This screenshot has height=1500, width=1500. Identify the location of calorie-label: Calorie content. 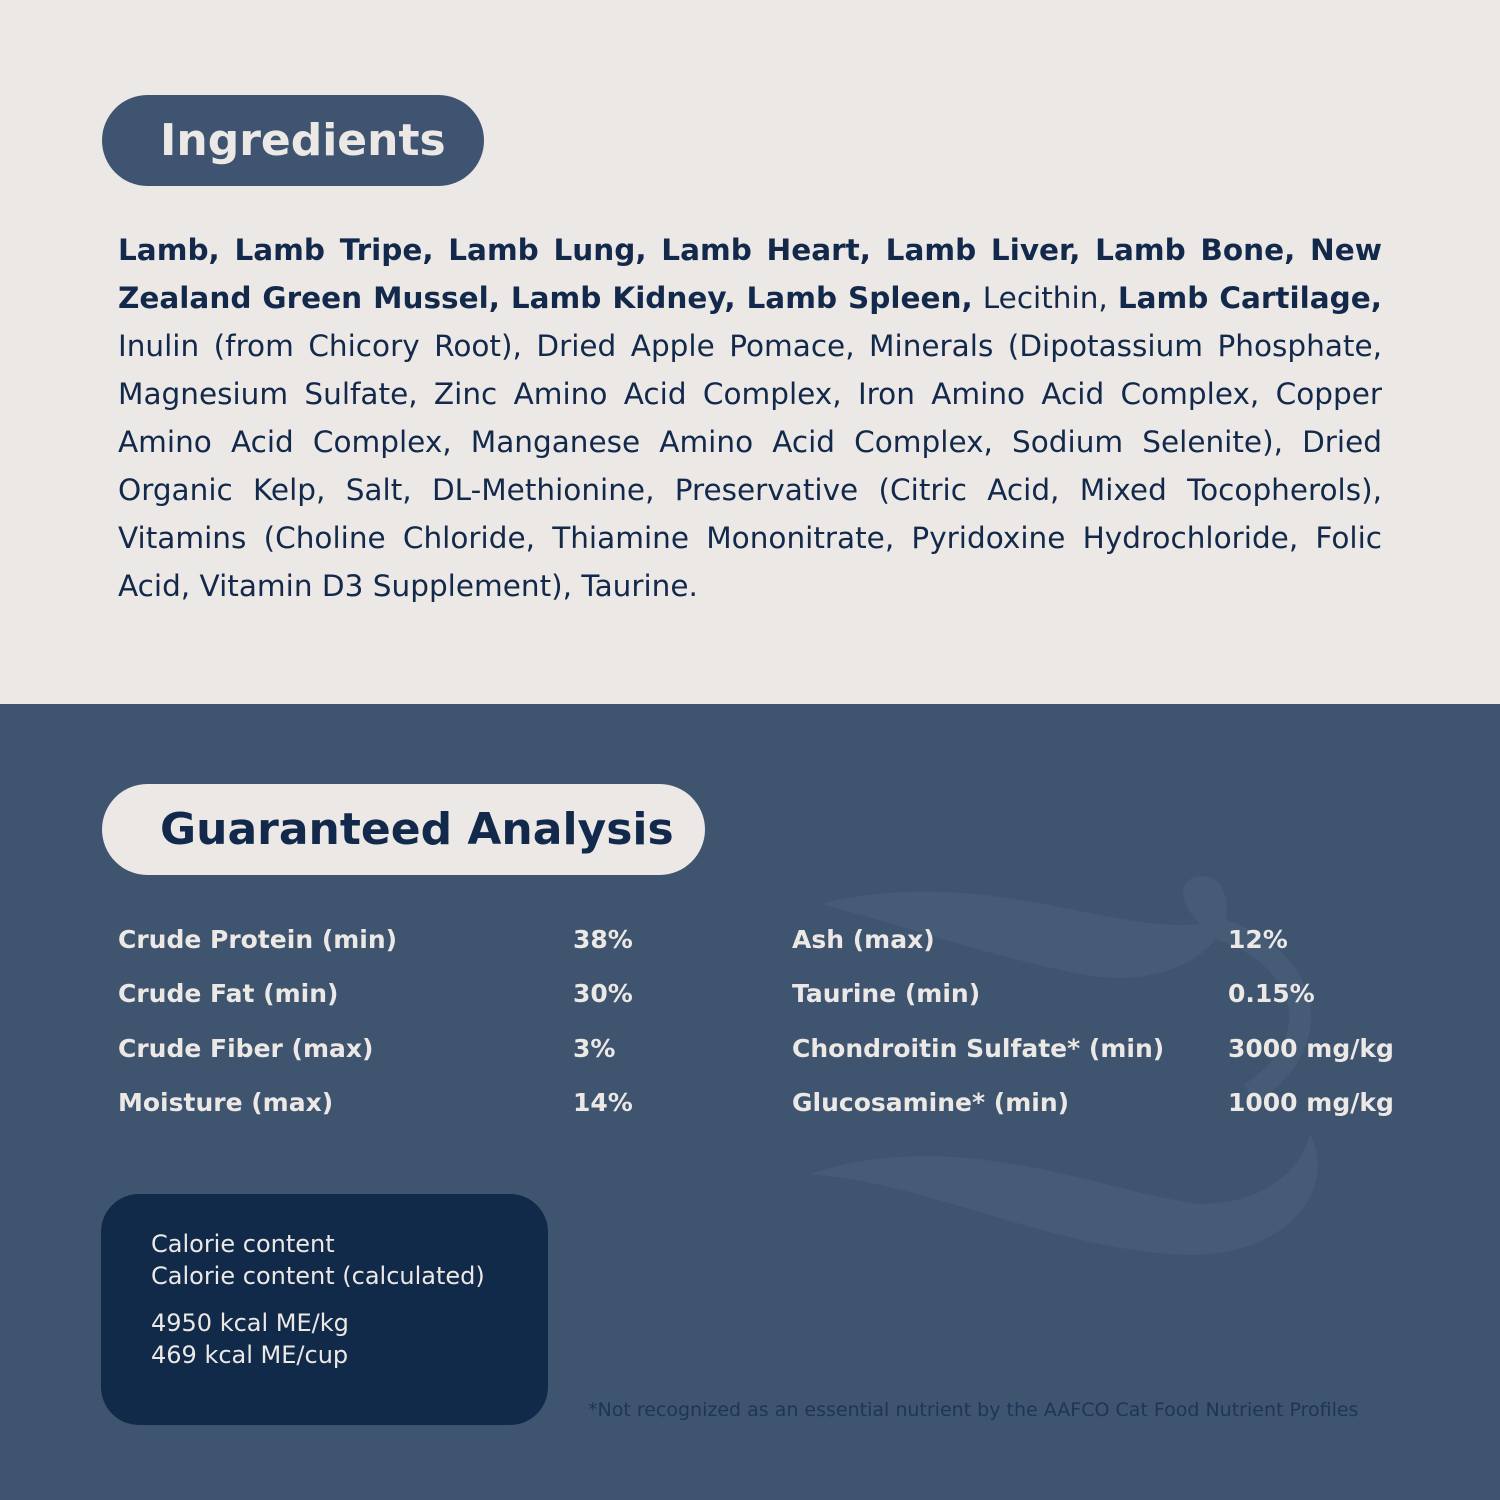
(243, 1244).